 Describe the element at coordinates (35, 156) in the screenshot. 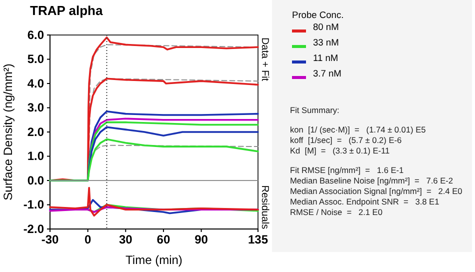

I see `y-tick-label: 1.0` at that location.